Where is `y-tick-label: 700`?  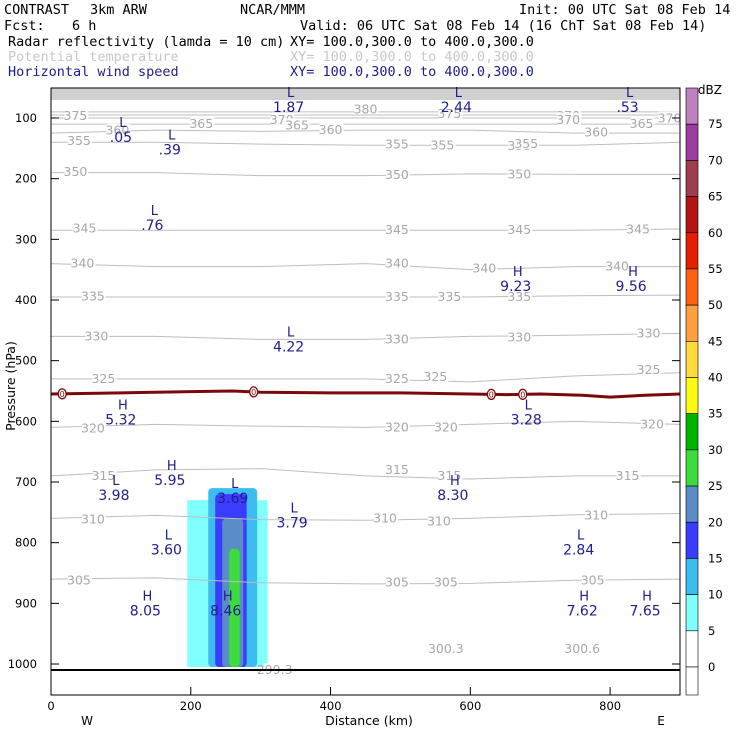
y-tick-label: 700 is located at coordinates (26, 482).